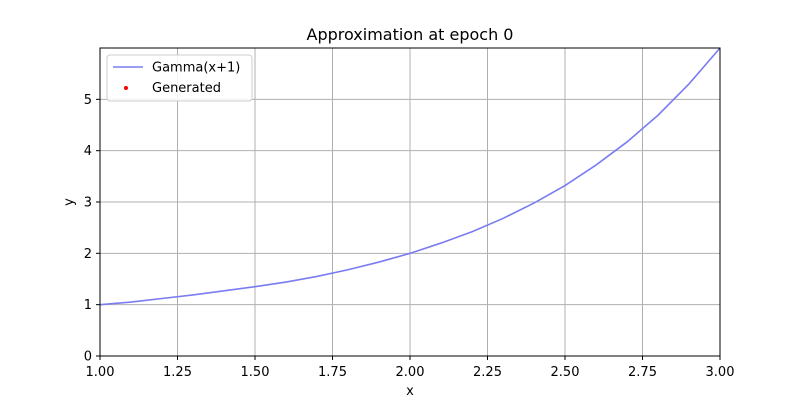 The image size is (800, 400). I want to click on x-tick-label-4: 2.00, so click(410, 372).